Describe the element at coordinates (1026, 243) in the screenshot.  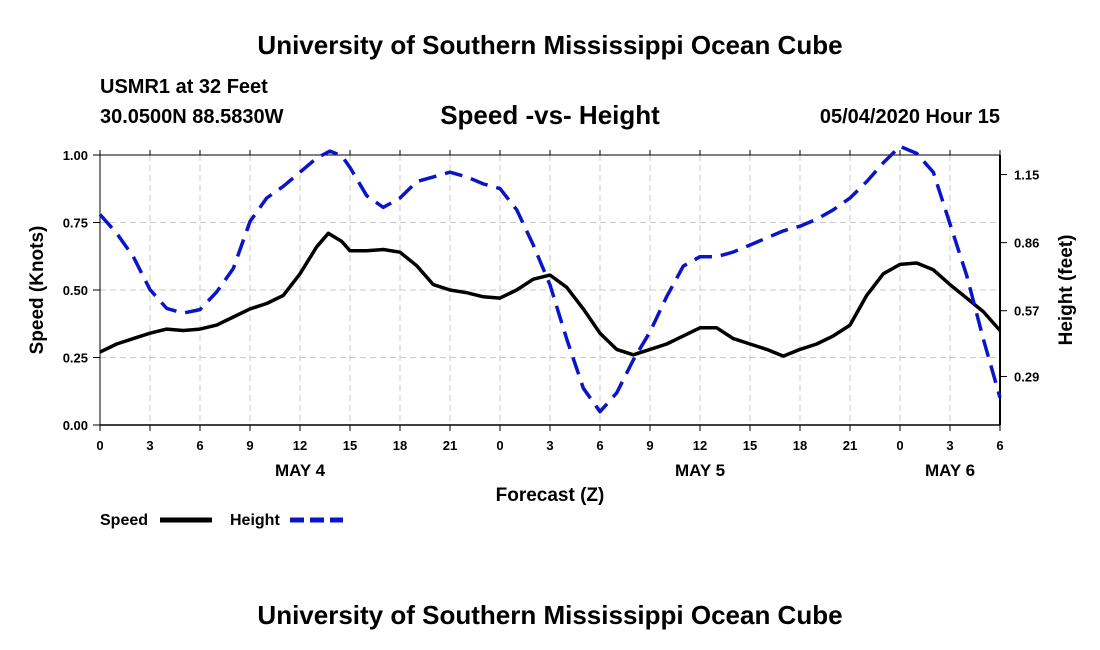
I see `y2-tick-label: 0.86` at that location.